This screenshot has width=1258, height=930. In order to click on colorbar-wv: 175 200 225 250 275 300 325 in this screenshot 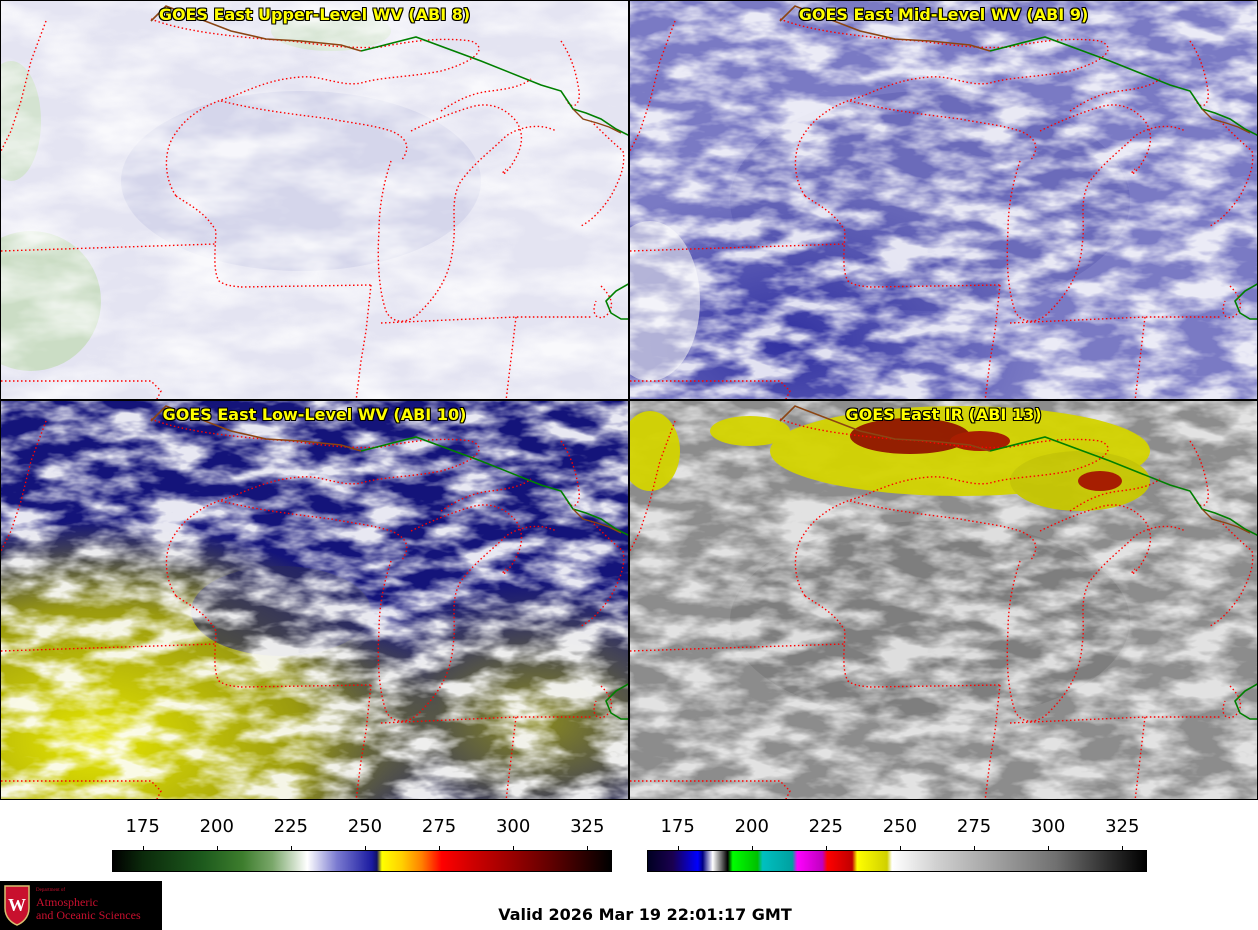, I will do `click(362, 842)`.